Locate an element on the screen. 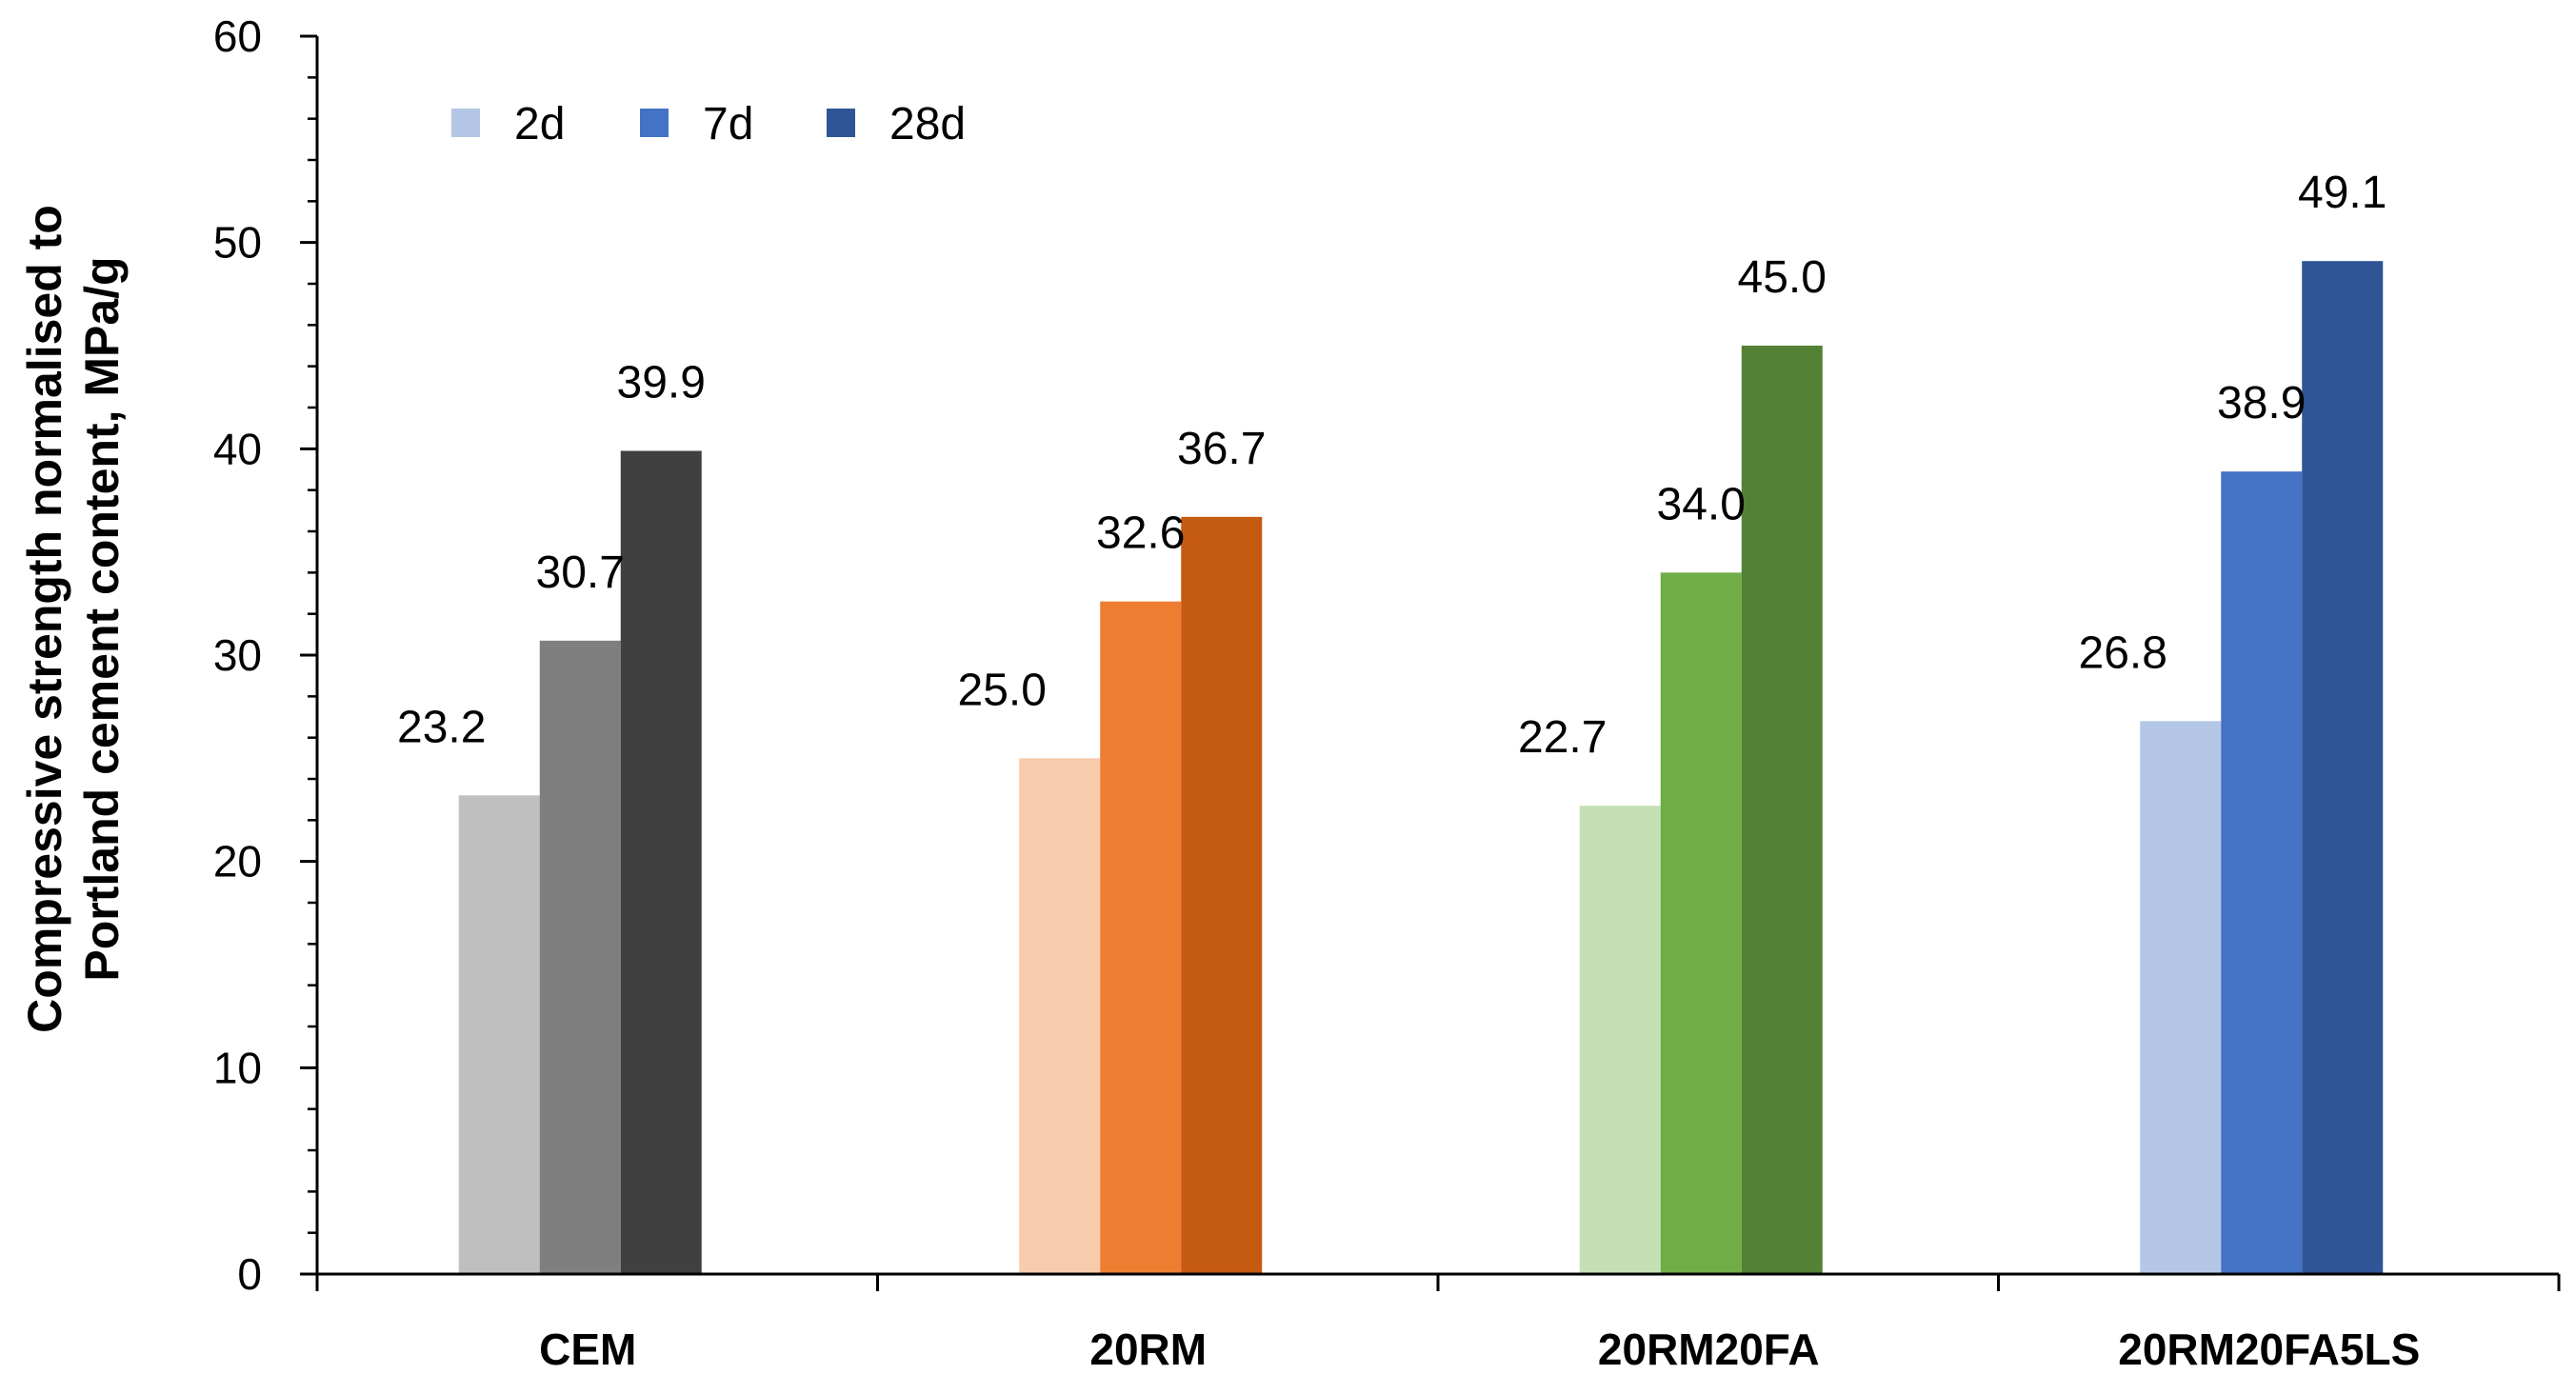 The image size is (2576, 1395). bar-20rm20fa-7d is located at coordinates (1701, 923).